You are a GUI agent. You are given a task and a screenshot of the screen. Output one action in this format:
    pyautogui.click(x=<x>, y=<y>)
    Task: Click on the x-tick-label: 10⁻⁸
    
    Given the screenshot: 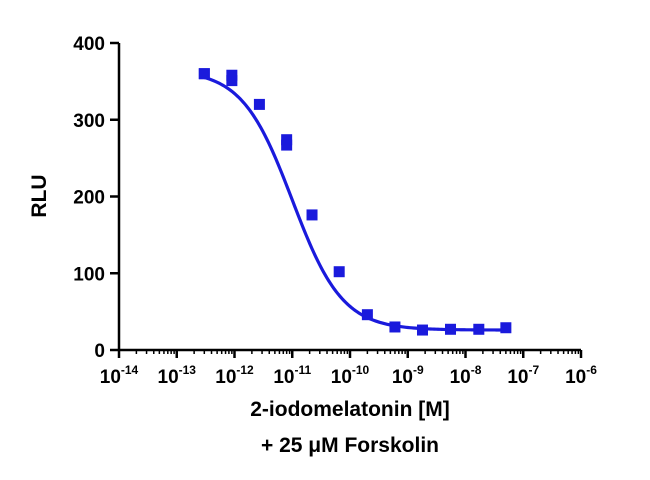 What is the action you would take?
    pyautogui.click(x=466, y=375)
    